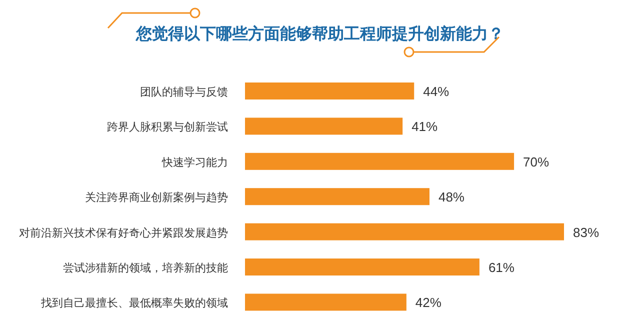 The width and height of the screenshot is (640, 334). Describe the element at coordinates (319, 33) in the screenshot. I see `chart-title: 您觉得以下哪些方面能够帮助工程师提升创新能力？` at that location.